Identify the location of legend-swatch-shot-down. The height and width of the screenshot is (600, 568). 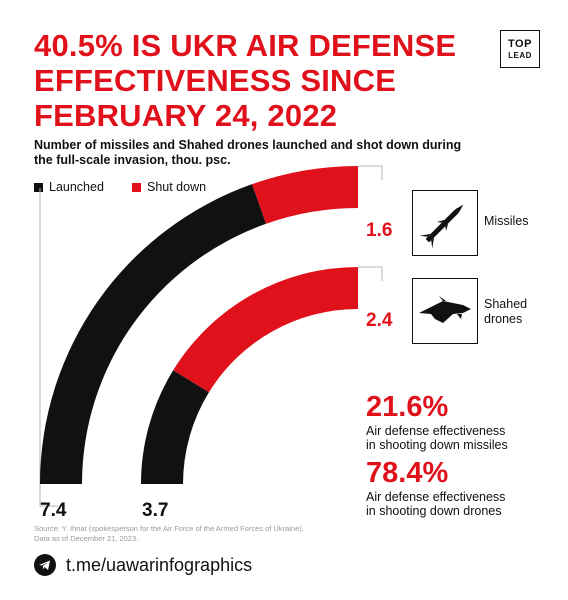
(136, 187).